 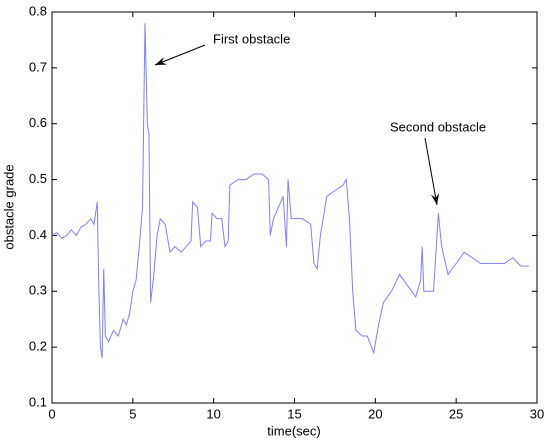 What do you see at coordinates (132, 413) in the screenshot?
I see `x-tick-label: 5` at bounding box center [132, 413].